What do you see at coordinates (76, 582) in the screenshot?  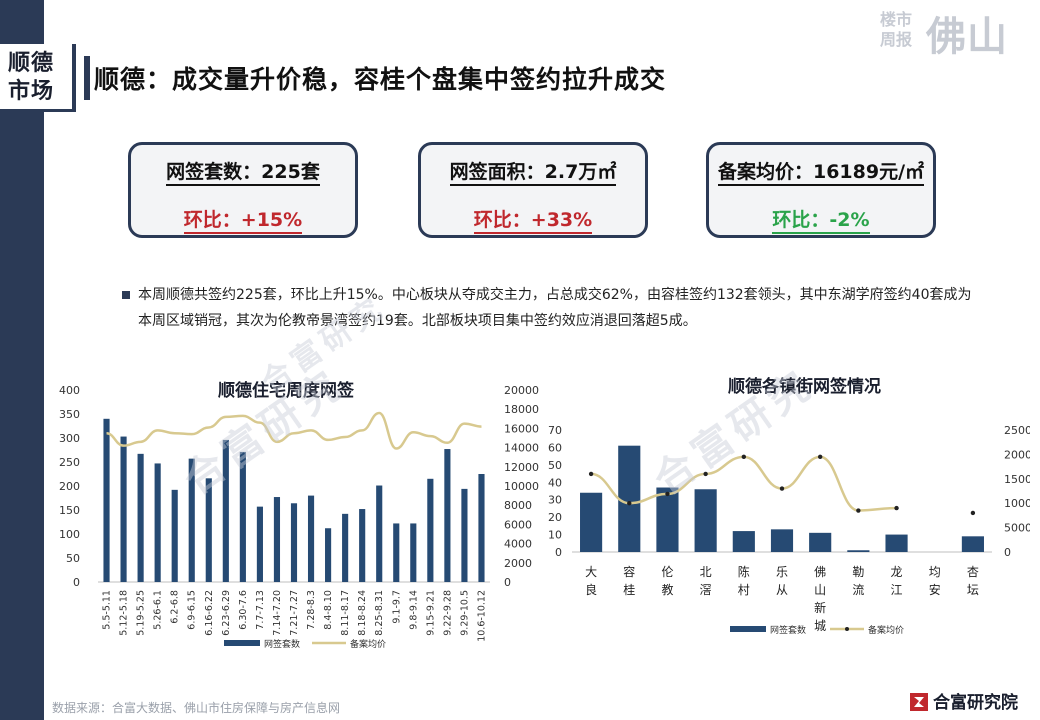 I see `chart1-y-left-tick: 0` at bounding box center [76, 582].